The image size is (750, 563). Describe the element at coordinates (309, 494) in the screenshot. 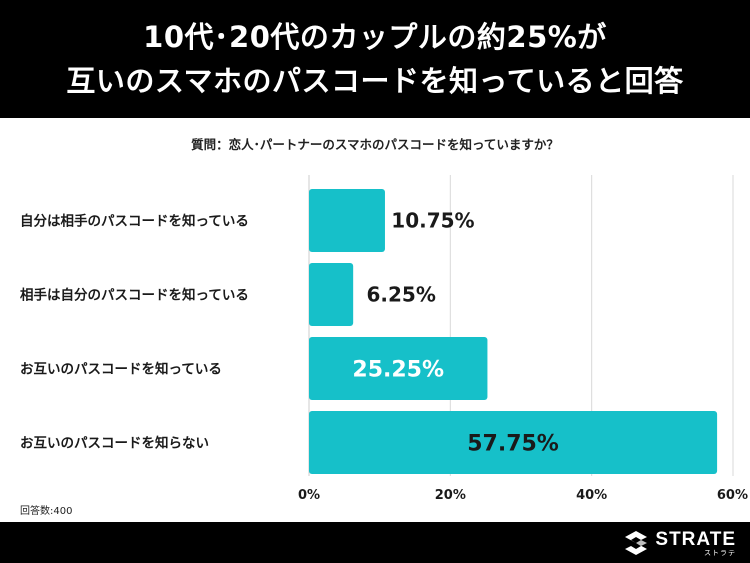

I see `tick-label-0: 0%` at that location.